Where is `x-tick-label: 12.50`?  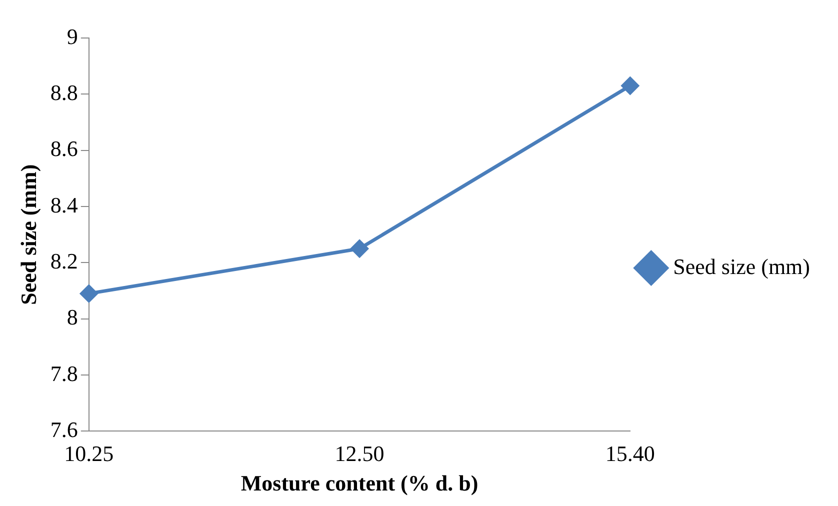
x-tick-label: 12.50 is located at coordinates (359, 453).